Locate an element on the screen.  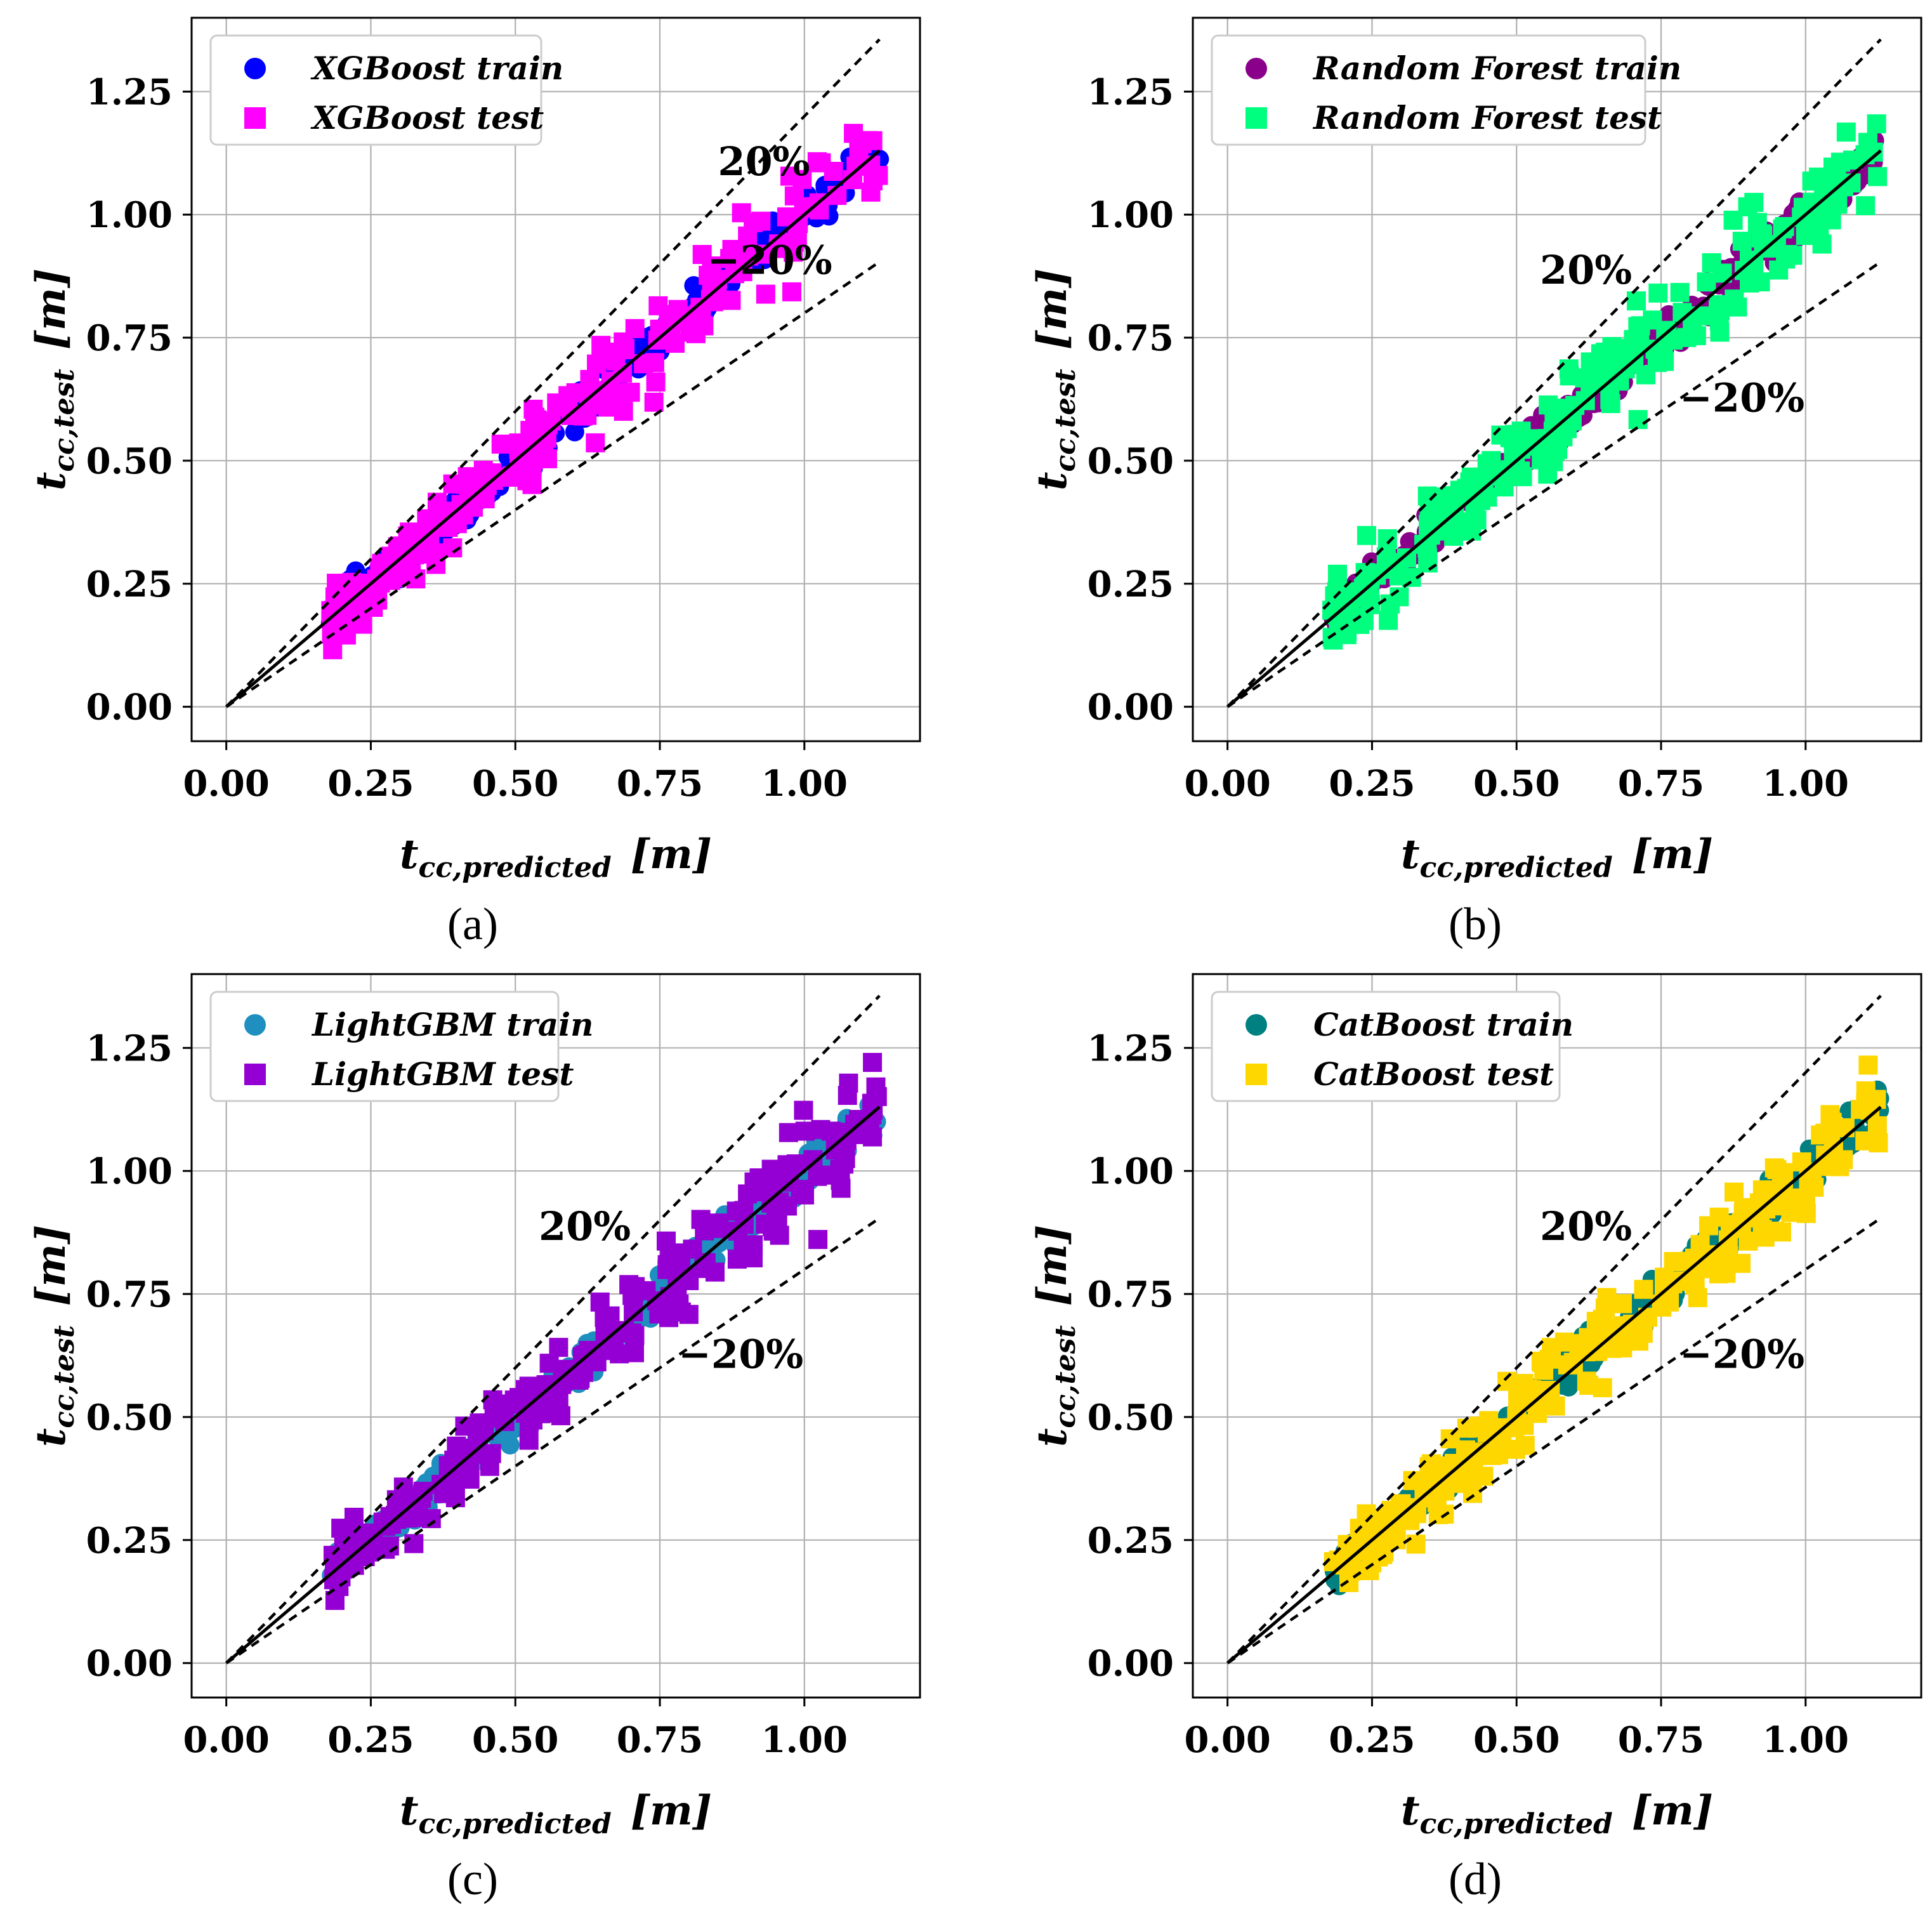
series-lightgbm-test is located at coordinates (605, 1331).